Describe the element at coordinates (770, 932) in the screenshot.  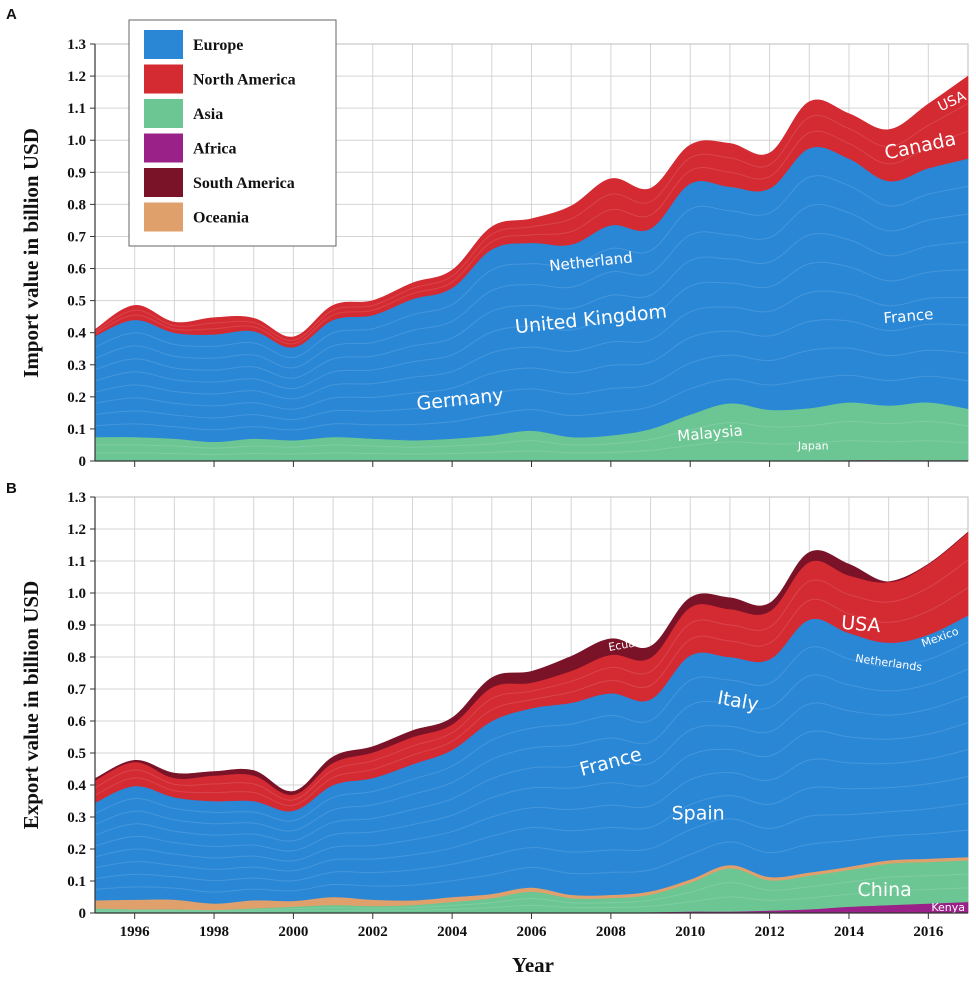
I see `x-tick-label: 2012` at that location.